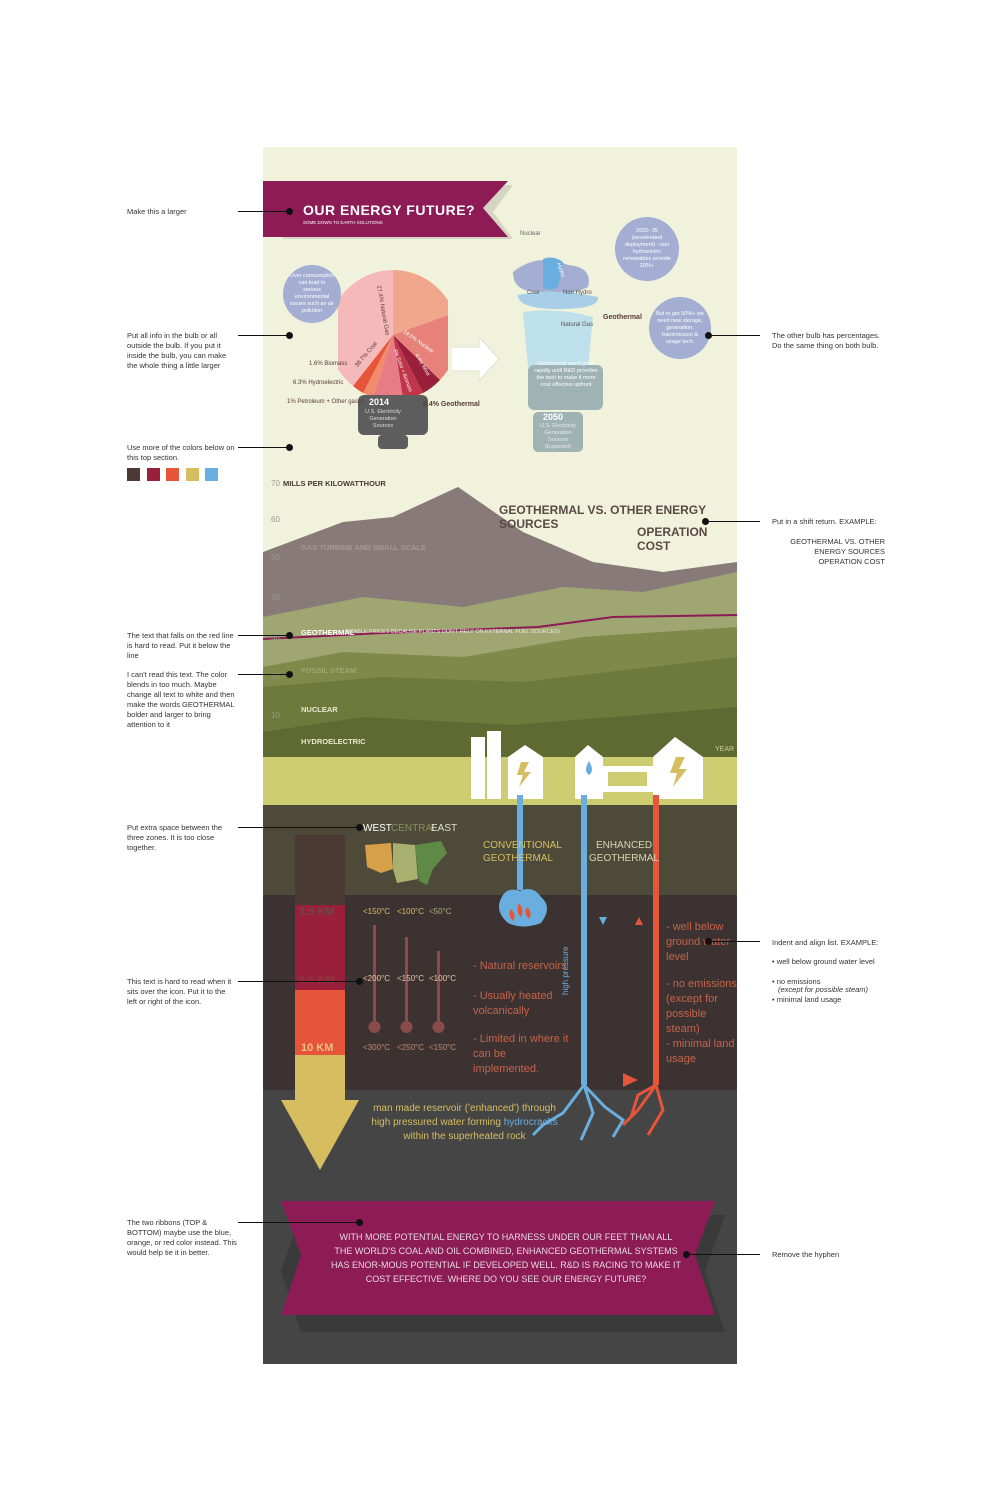  Describe the element at coordinates (320, 1002) in the screenshot. I see `depth-arrow` at that location.